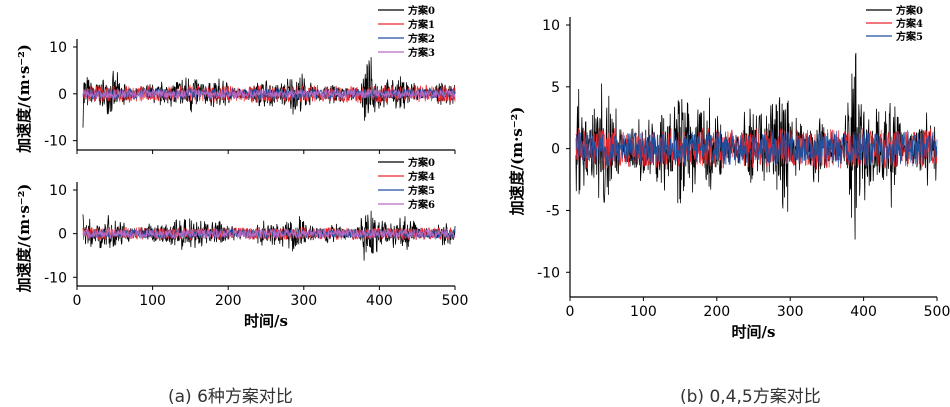  I want to click on y-tick-label: -5, so click(553, 211).